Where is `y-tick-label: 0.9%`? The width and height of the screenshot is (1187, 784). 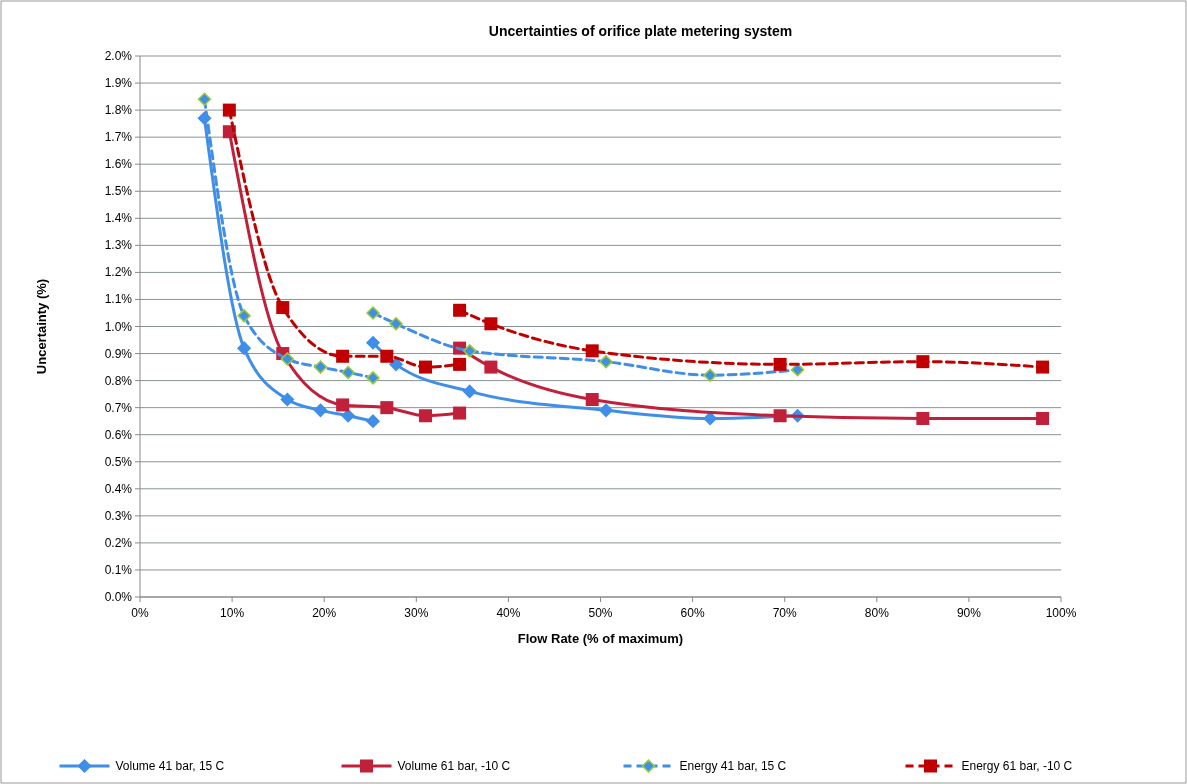 y-tick-label: 0.9% is located at coordinates (118, 353).